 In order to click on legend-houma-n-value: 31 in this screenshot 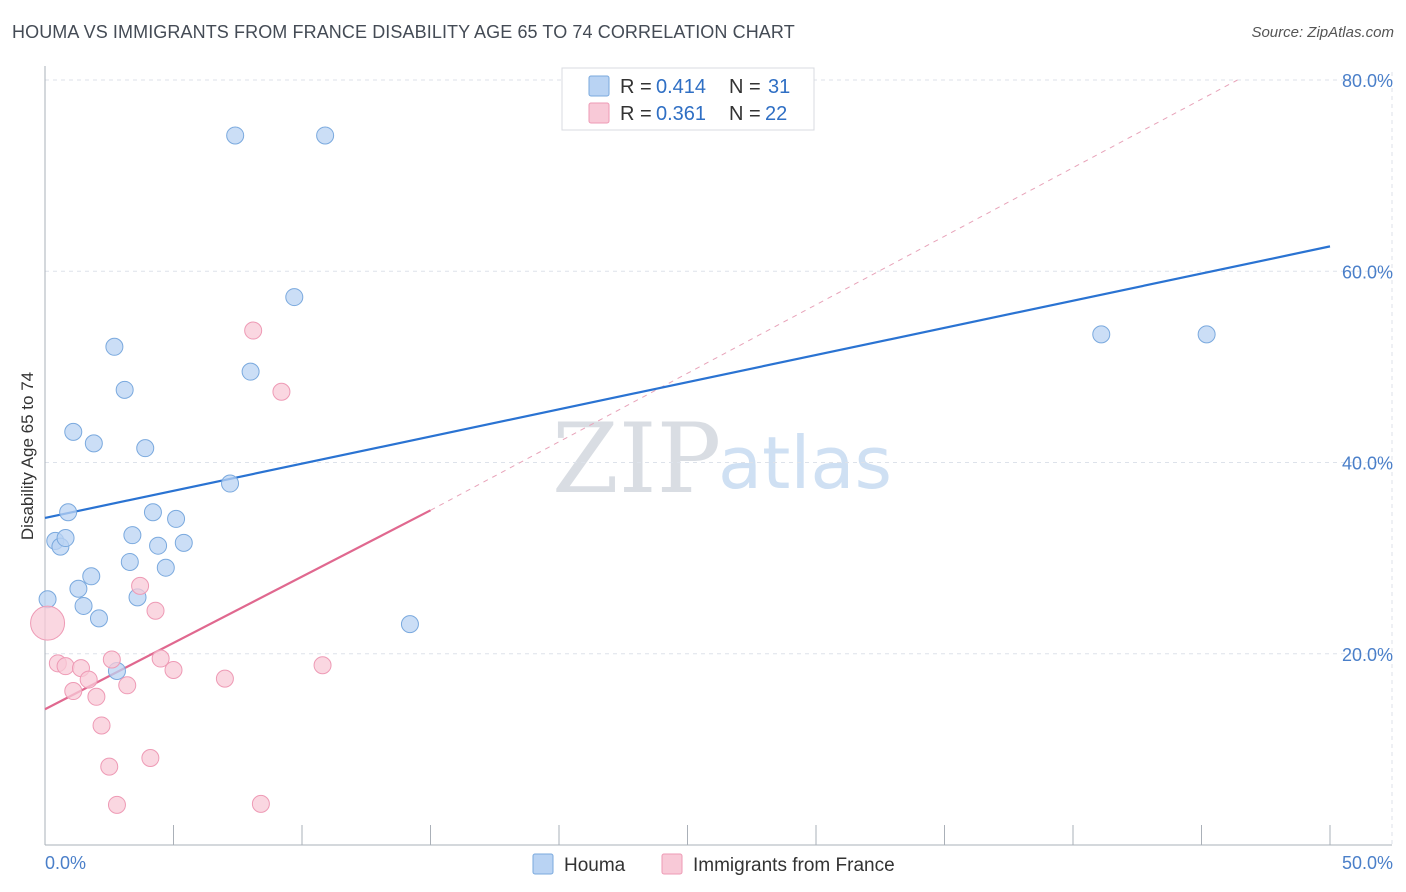, I will do `click(779, 87)`.